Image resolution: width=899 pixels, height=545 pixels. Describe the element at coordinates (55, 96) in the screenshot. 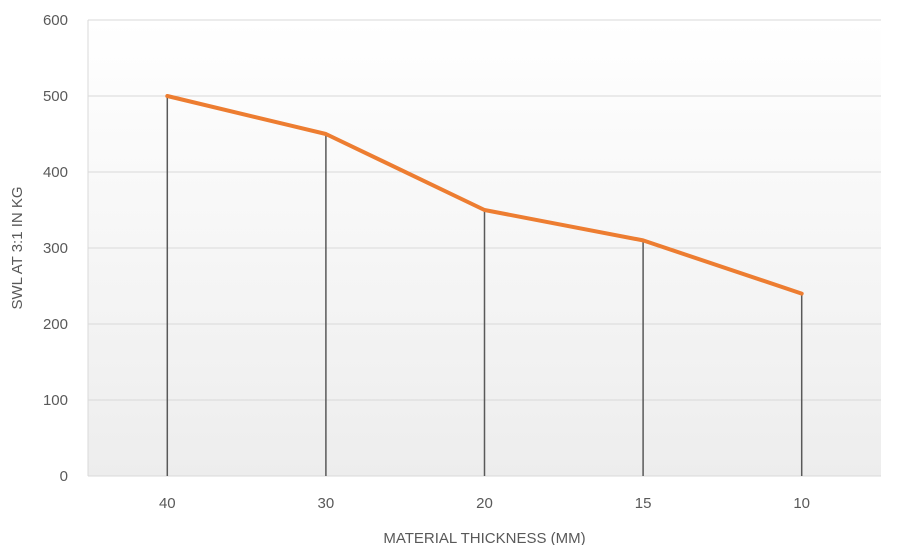

I see `y-tick-label: 500` at that location.